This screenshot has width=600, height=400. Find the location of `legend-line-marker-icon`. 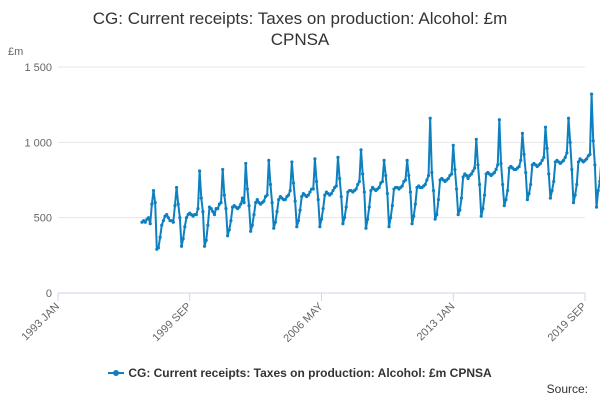

legend-line-marker-icon is located at coordinates (116, 373).